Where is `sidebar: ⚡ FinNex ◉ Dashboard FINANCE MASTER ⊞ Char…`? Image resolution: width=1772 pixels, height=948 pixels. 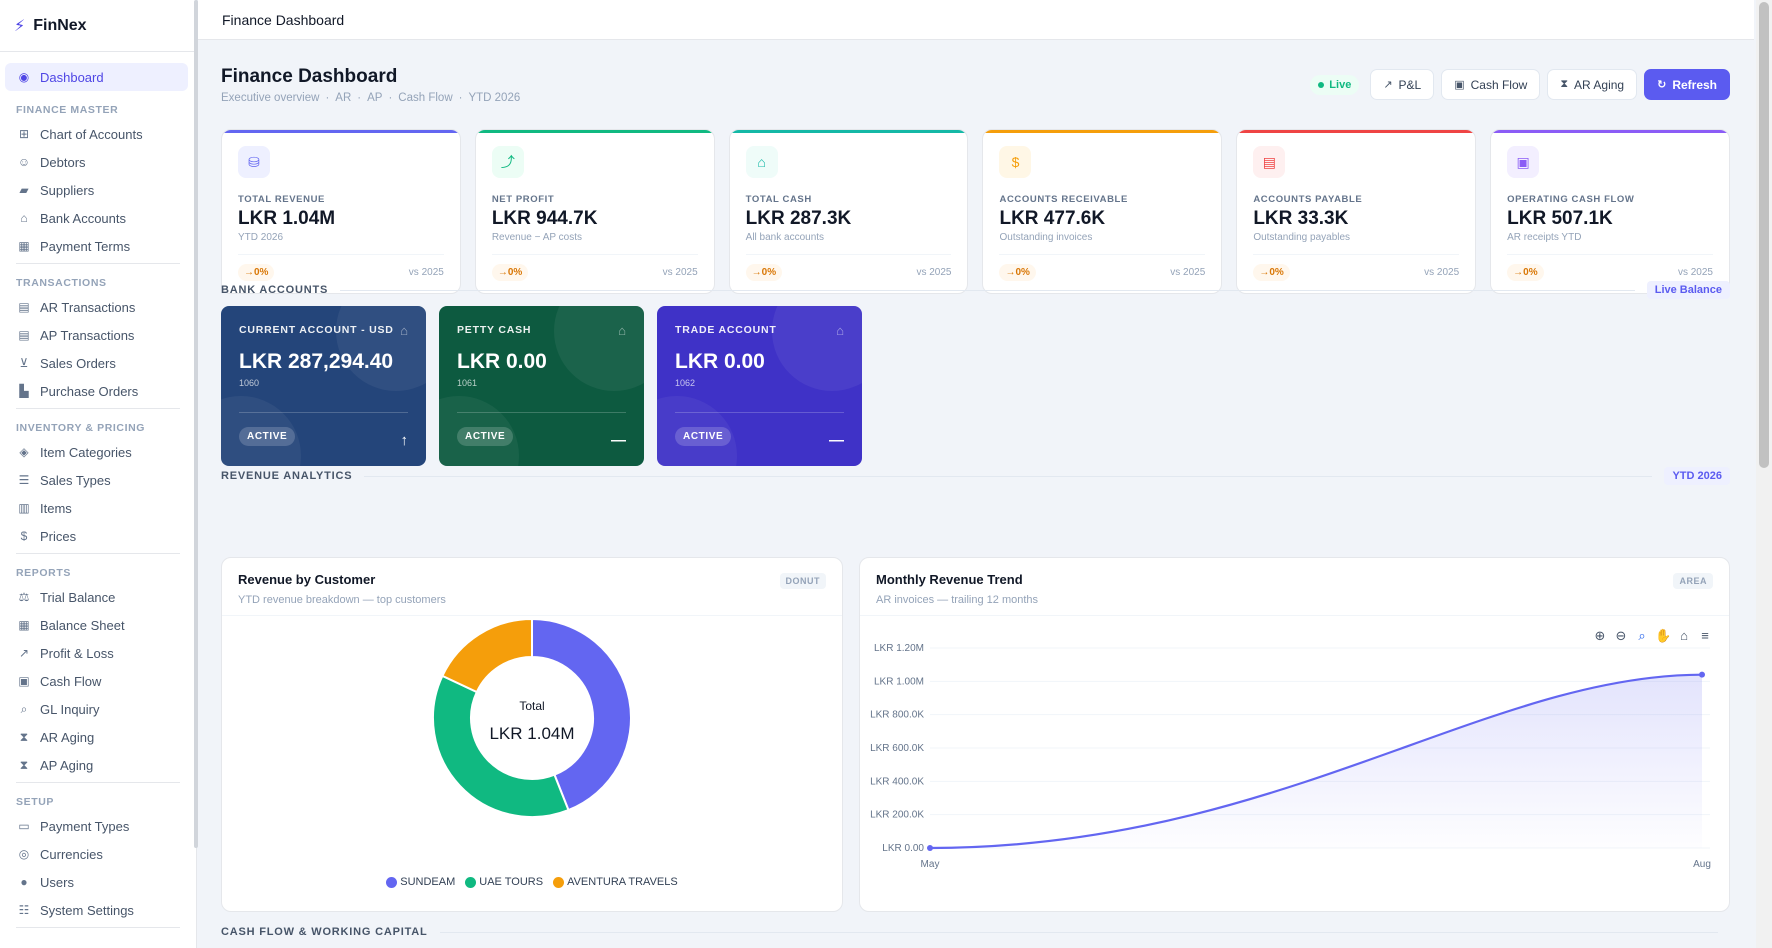 sidebar: ⚡ FinNex ◉ Dashboard FINANCE MASTER ⊞ Char… is located at coordinates (99, 474).